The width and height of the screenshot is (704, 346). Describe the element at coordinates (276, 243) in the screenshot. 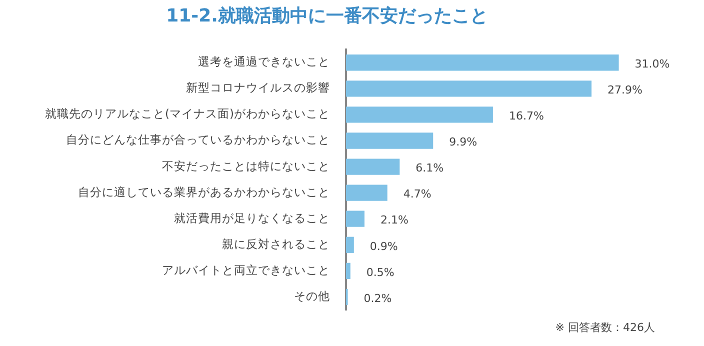

I see `y-tick-label: 親に反対されること` at that location.